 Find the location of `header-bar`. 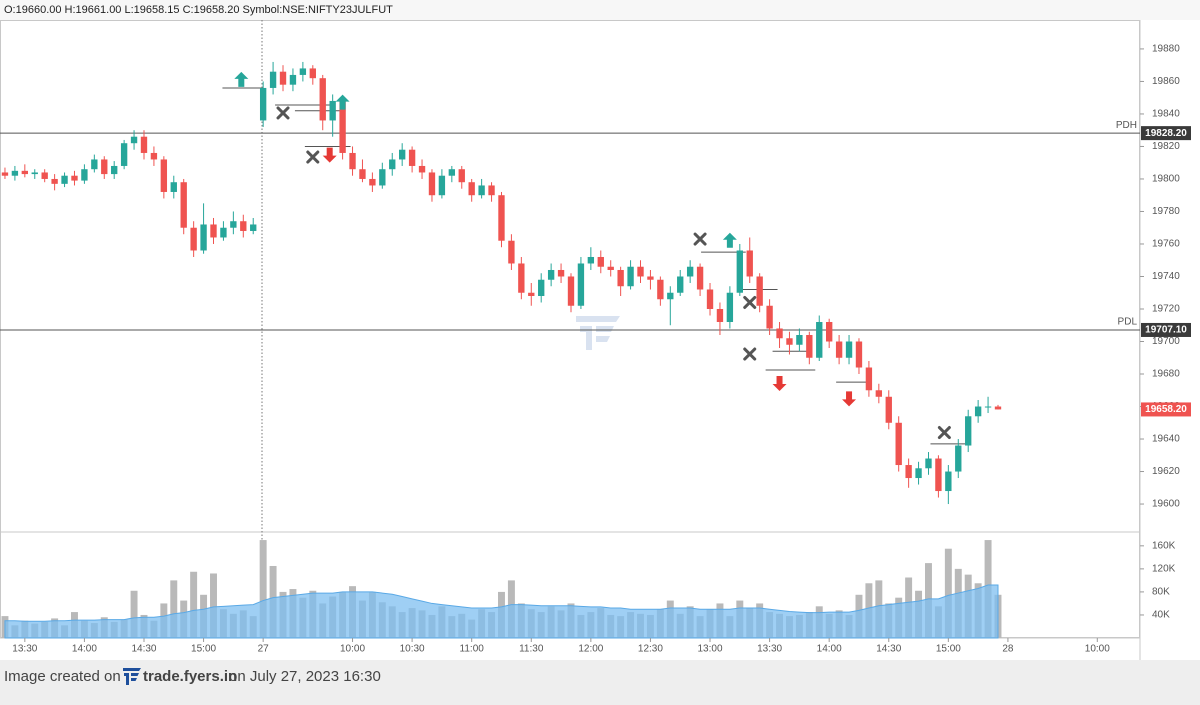

header-bar is located at coordinates (600, 10).